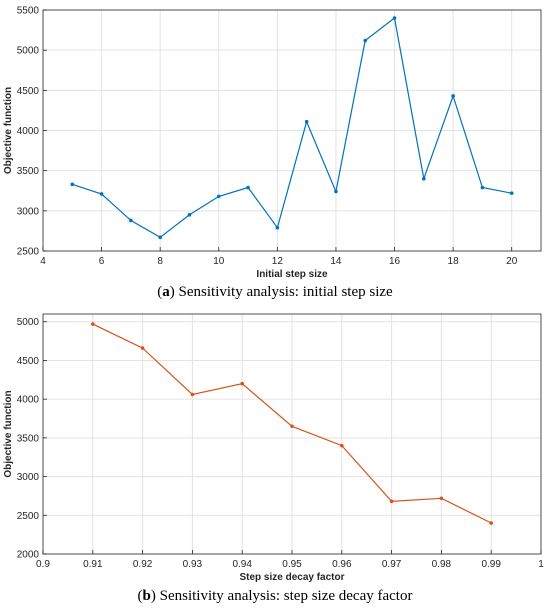 Image resolution: width=550 pixels, height=610 pixels. Describe the element at coordinates (395, 261) in the screenshot. I see `x-tick-label: 16` at that location.